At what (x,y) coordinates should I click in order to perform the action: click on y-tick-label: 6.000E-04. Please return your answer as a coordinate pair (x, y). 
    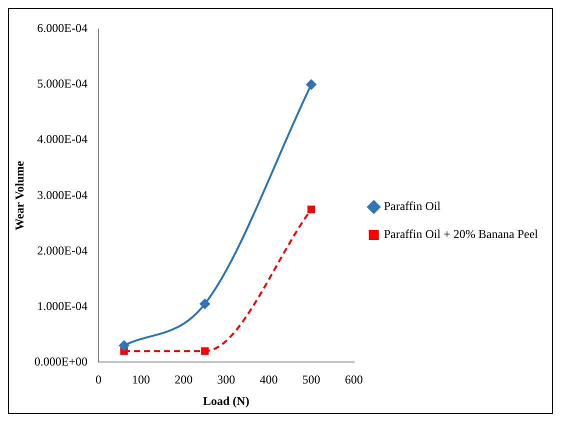
    Looking at the image, I should click on (62, 28).